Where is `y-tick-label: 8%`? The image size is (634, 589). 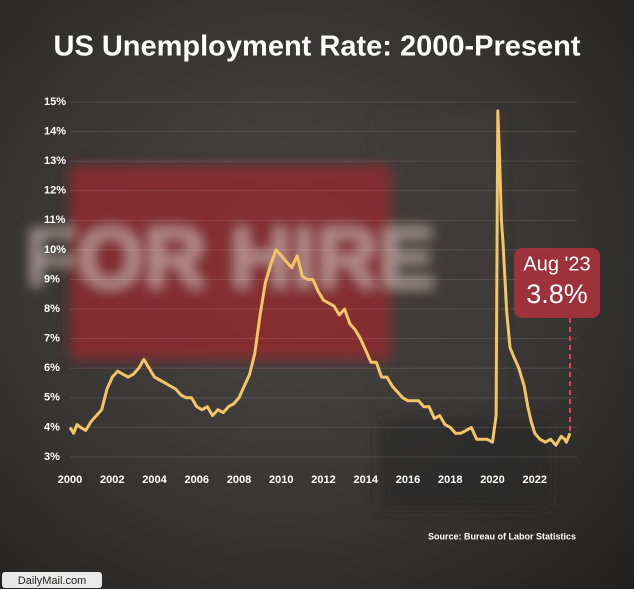 y-tick-label: 8% is located at coordinates (52, 309).